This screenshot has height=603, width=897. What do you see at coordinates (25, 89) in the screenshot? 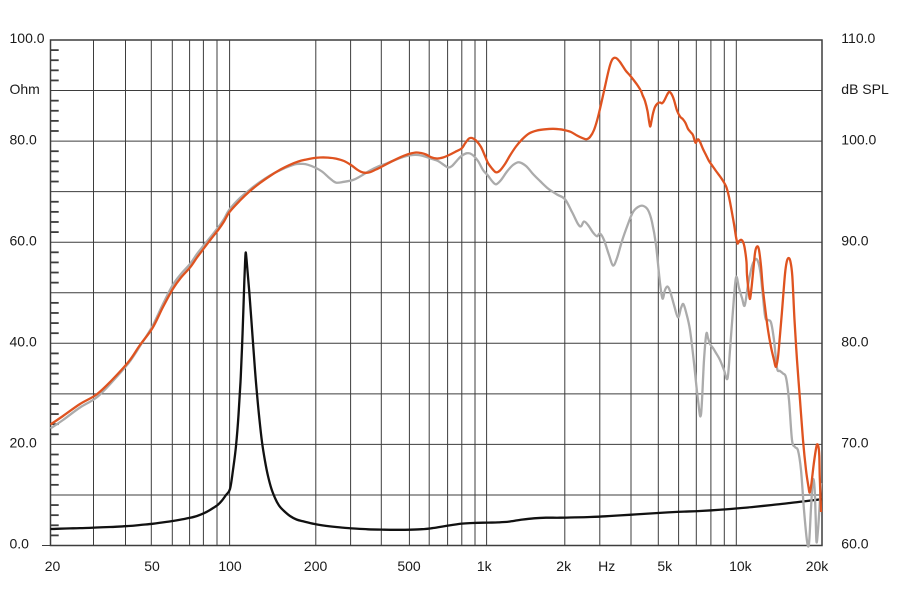
I see `svg-text: Ohm` at bounding box center [25, 89].